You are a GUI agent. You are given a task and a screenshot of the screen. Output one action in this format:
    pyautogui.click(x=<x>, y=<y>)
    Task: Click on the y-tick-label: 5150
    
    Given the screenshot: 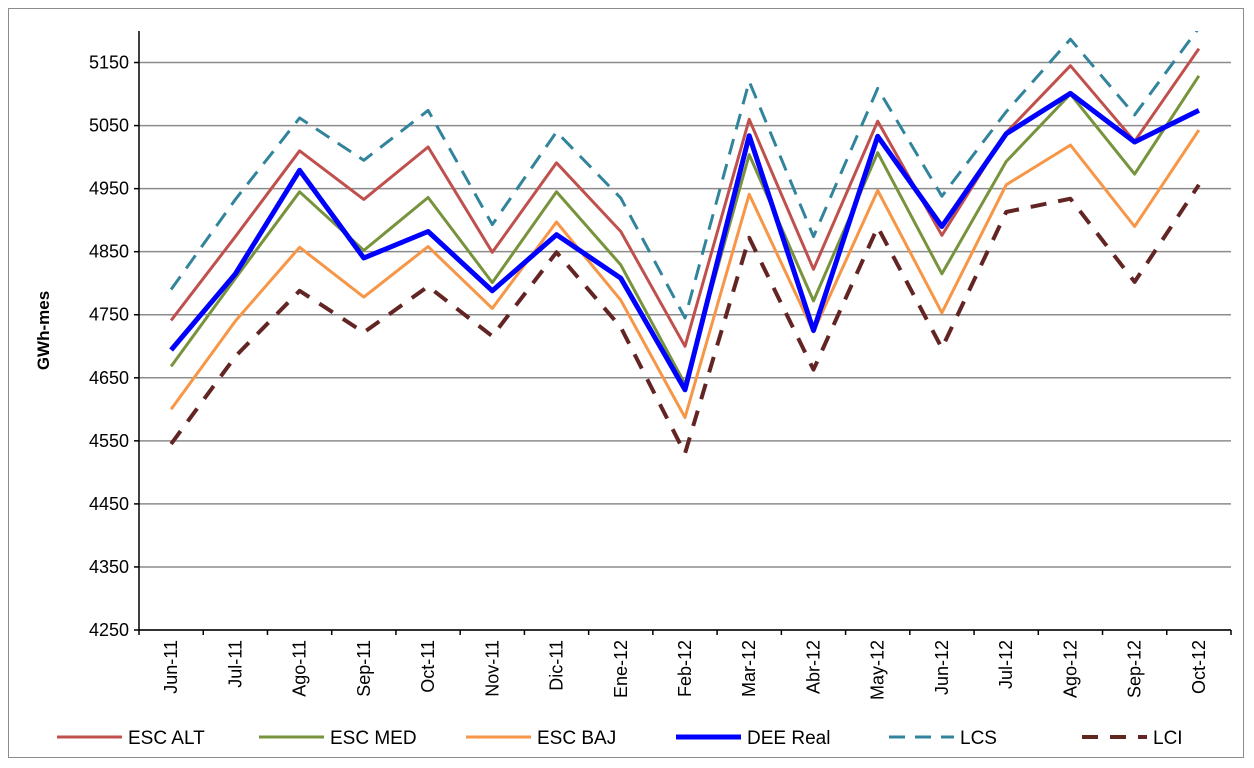 What is the action you would take?
    pyautogui.click(x=109, y=63)
    